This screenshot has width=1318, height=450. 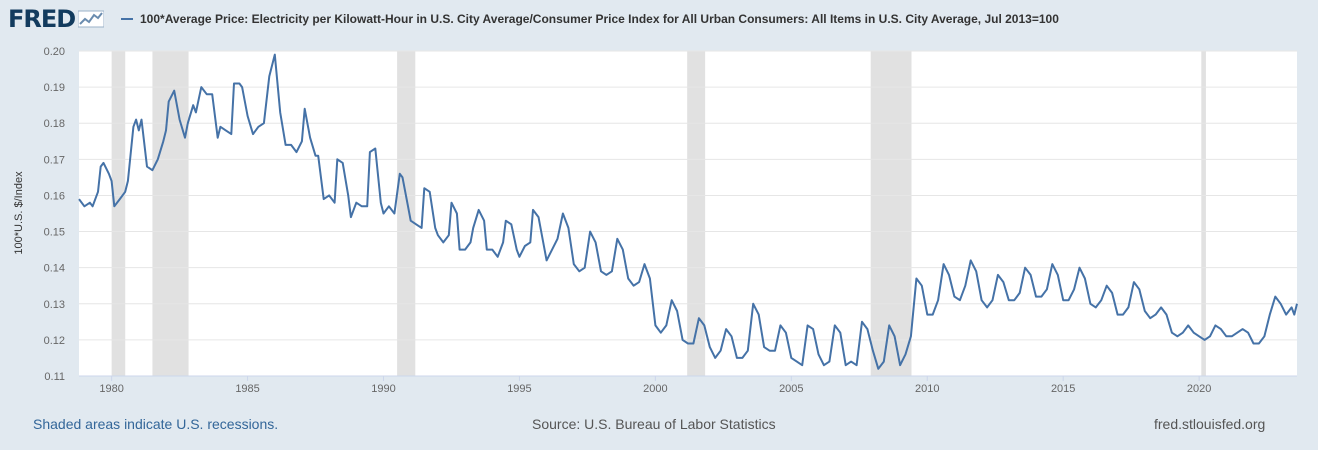 What do you see at coordinates (111, 389) in the screenshot?
I see `x-tick-label: 1980` at bounding box center [111, 389].